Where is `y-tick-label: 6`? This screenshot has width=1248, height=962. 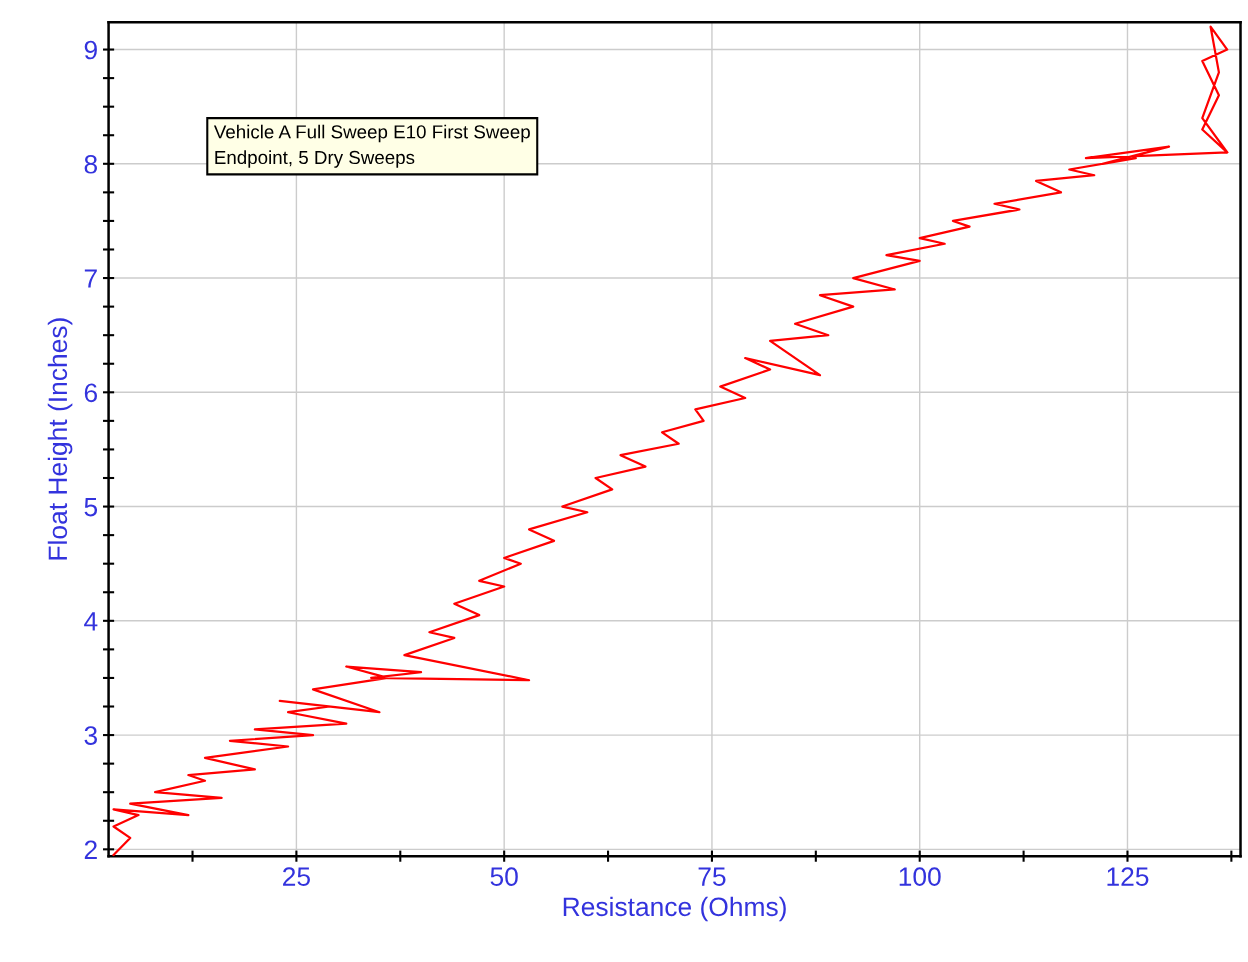 y-tick-label: 6 is located at coordinates (90, 393).